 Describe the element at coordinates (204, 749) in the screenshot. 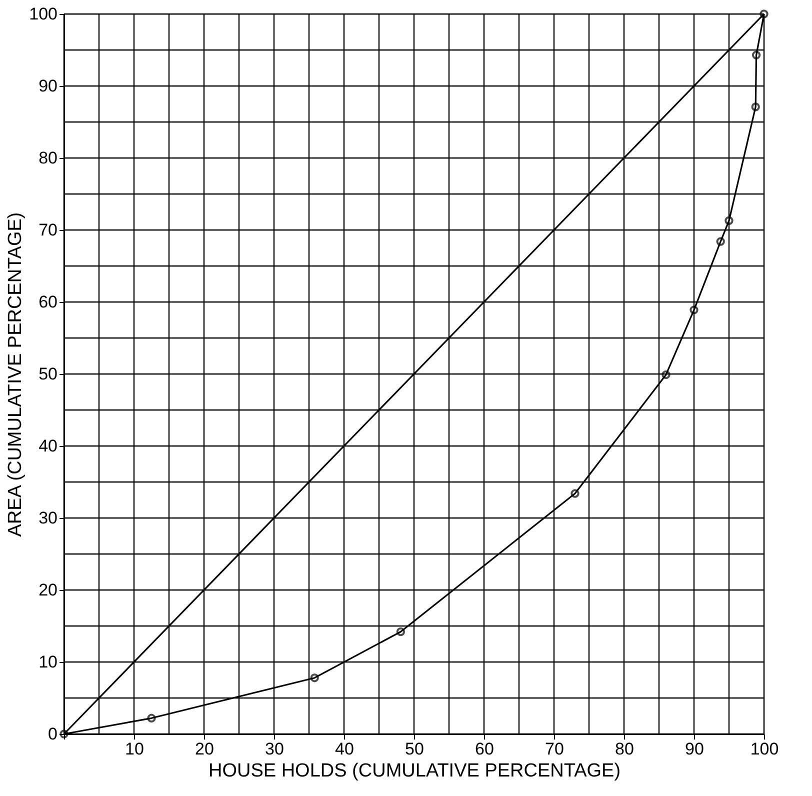

I see `x-tick-label: 20` at that location.